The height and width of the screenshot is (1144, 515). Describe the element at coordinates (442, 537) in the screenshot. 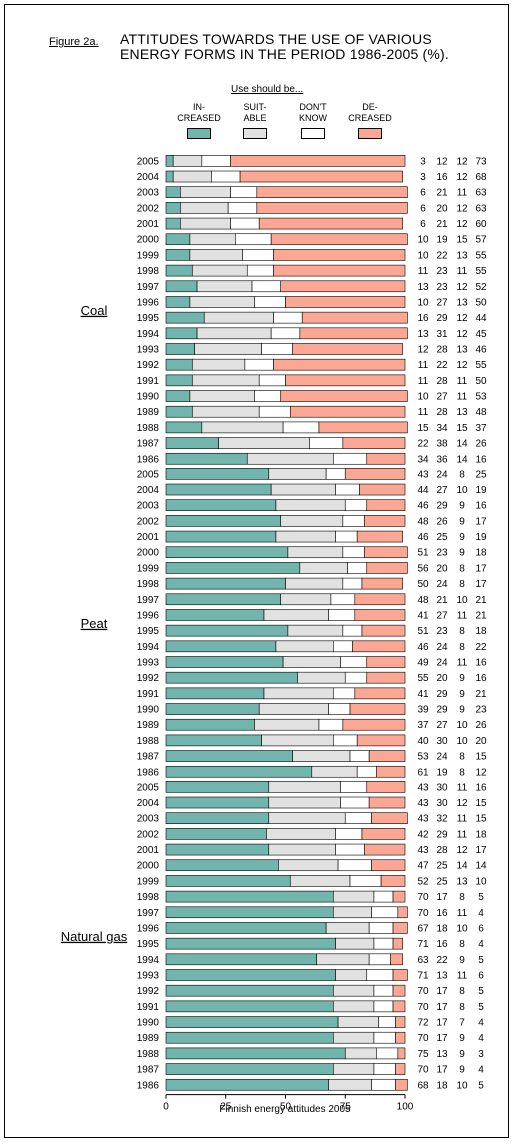

I see `data-label-suitable: 25` at that location.